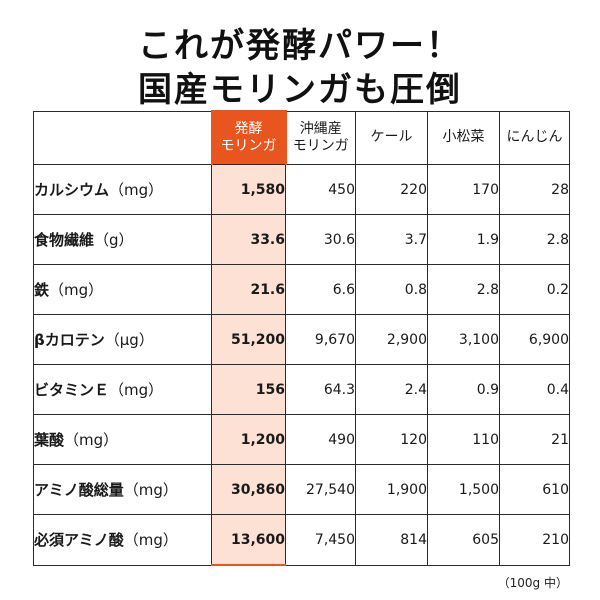  I want to click on table-header-row: 発酵 モリンガ 沖縄産 モリンガ ケール 小松菜 にんじん, so click(301, 137).